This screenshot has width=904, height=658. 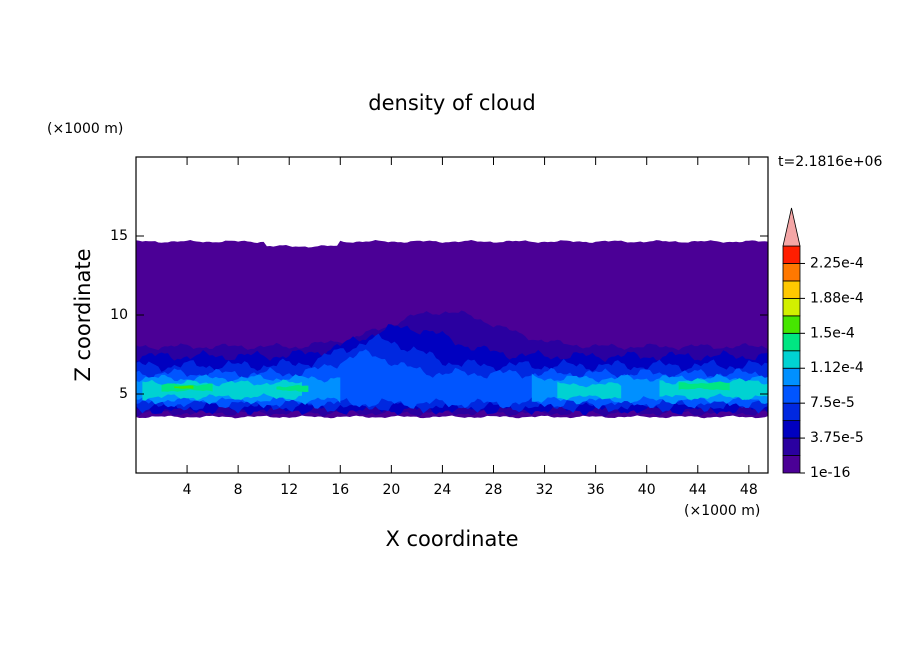 What do you see at coordinates (123, 394) in the screenshot?
I see `y-tick-label: 5` at bounding box center [123, 394].